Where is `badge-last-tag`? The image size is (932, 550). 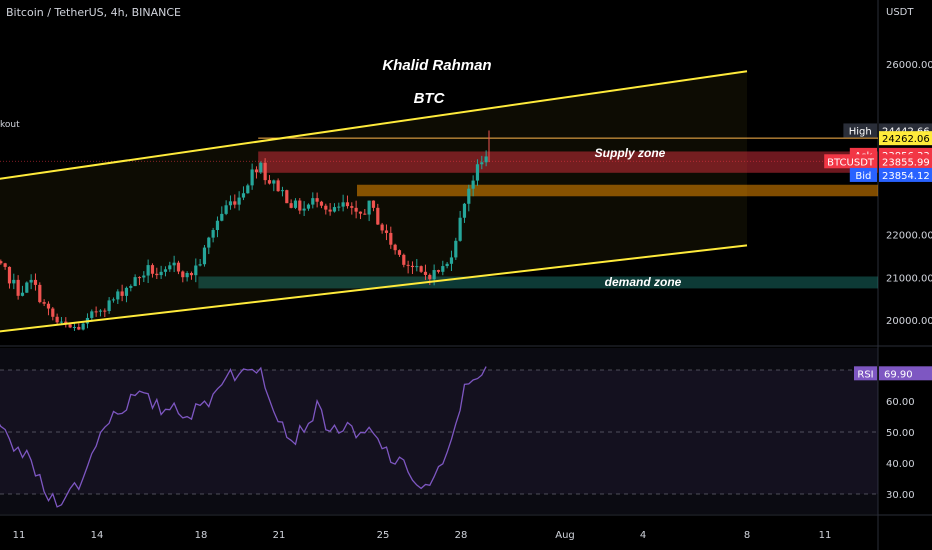
badge-last-tag is located at coordinates (850, 161).